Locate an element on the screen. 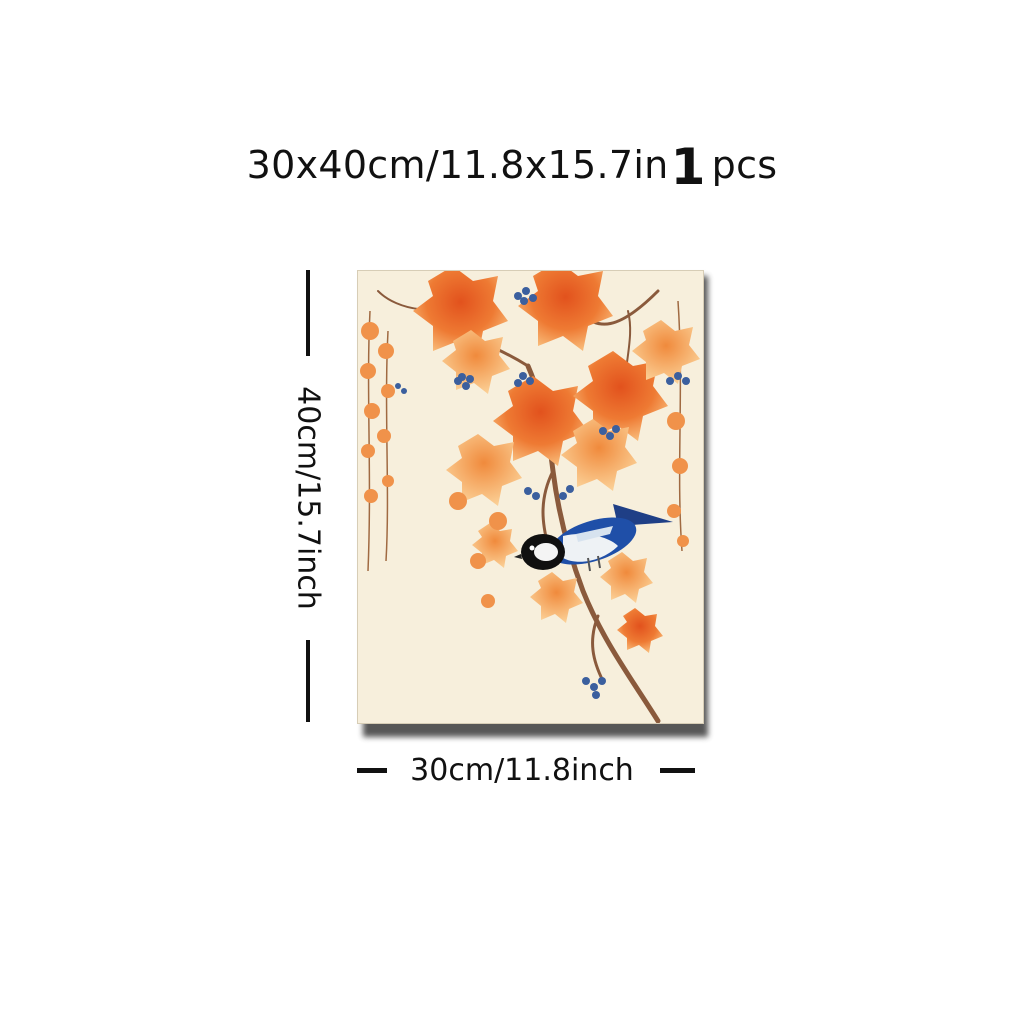 This screenshot has height=1024, width=1024. berries is located at coordinates (542, 493).